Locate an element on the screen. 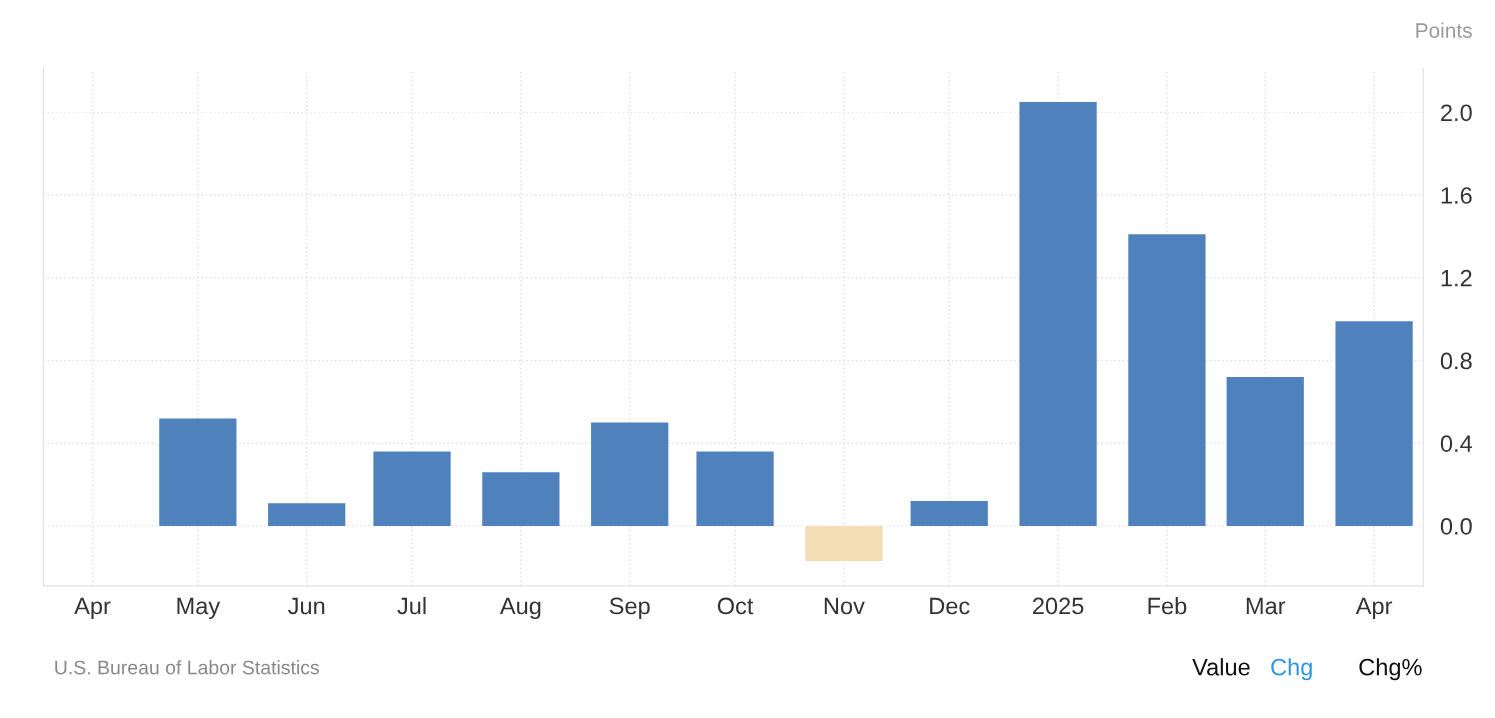  text: Value is located at coordinates (1221, 667).